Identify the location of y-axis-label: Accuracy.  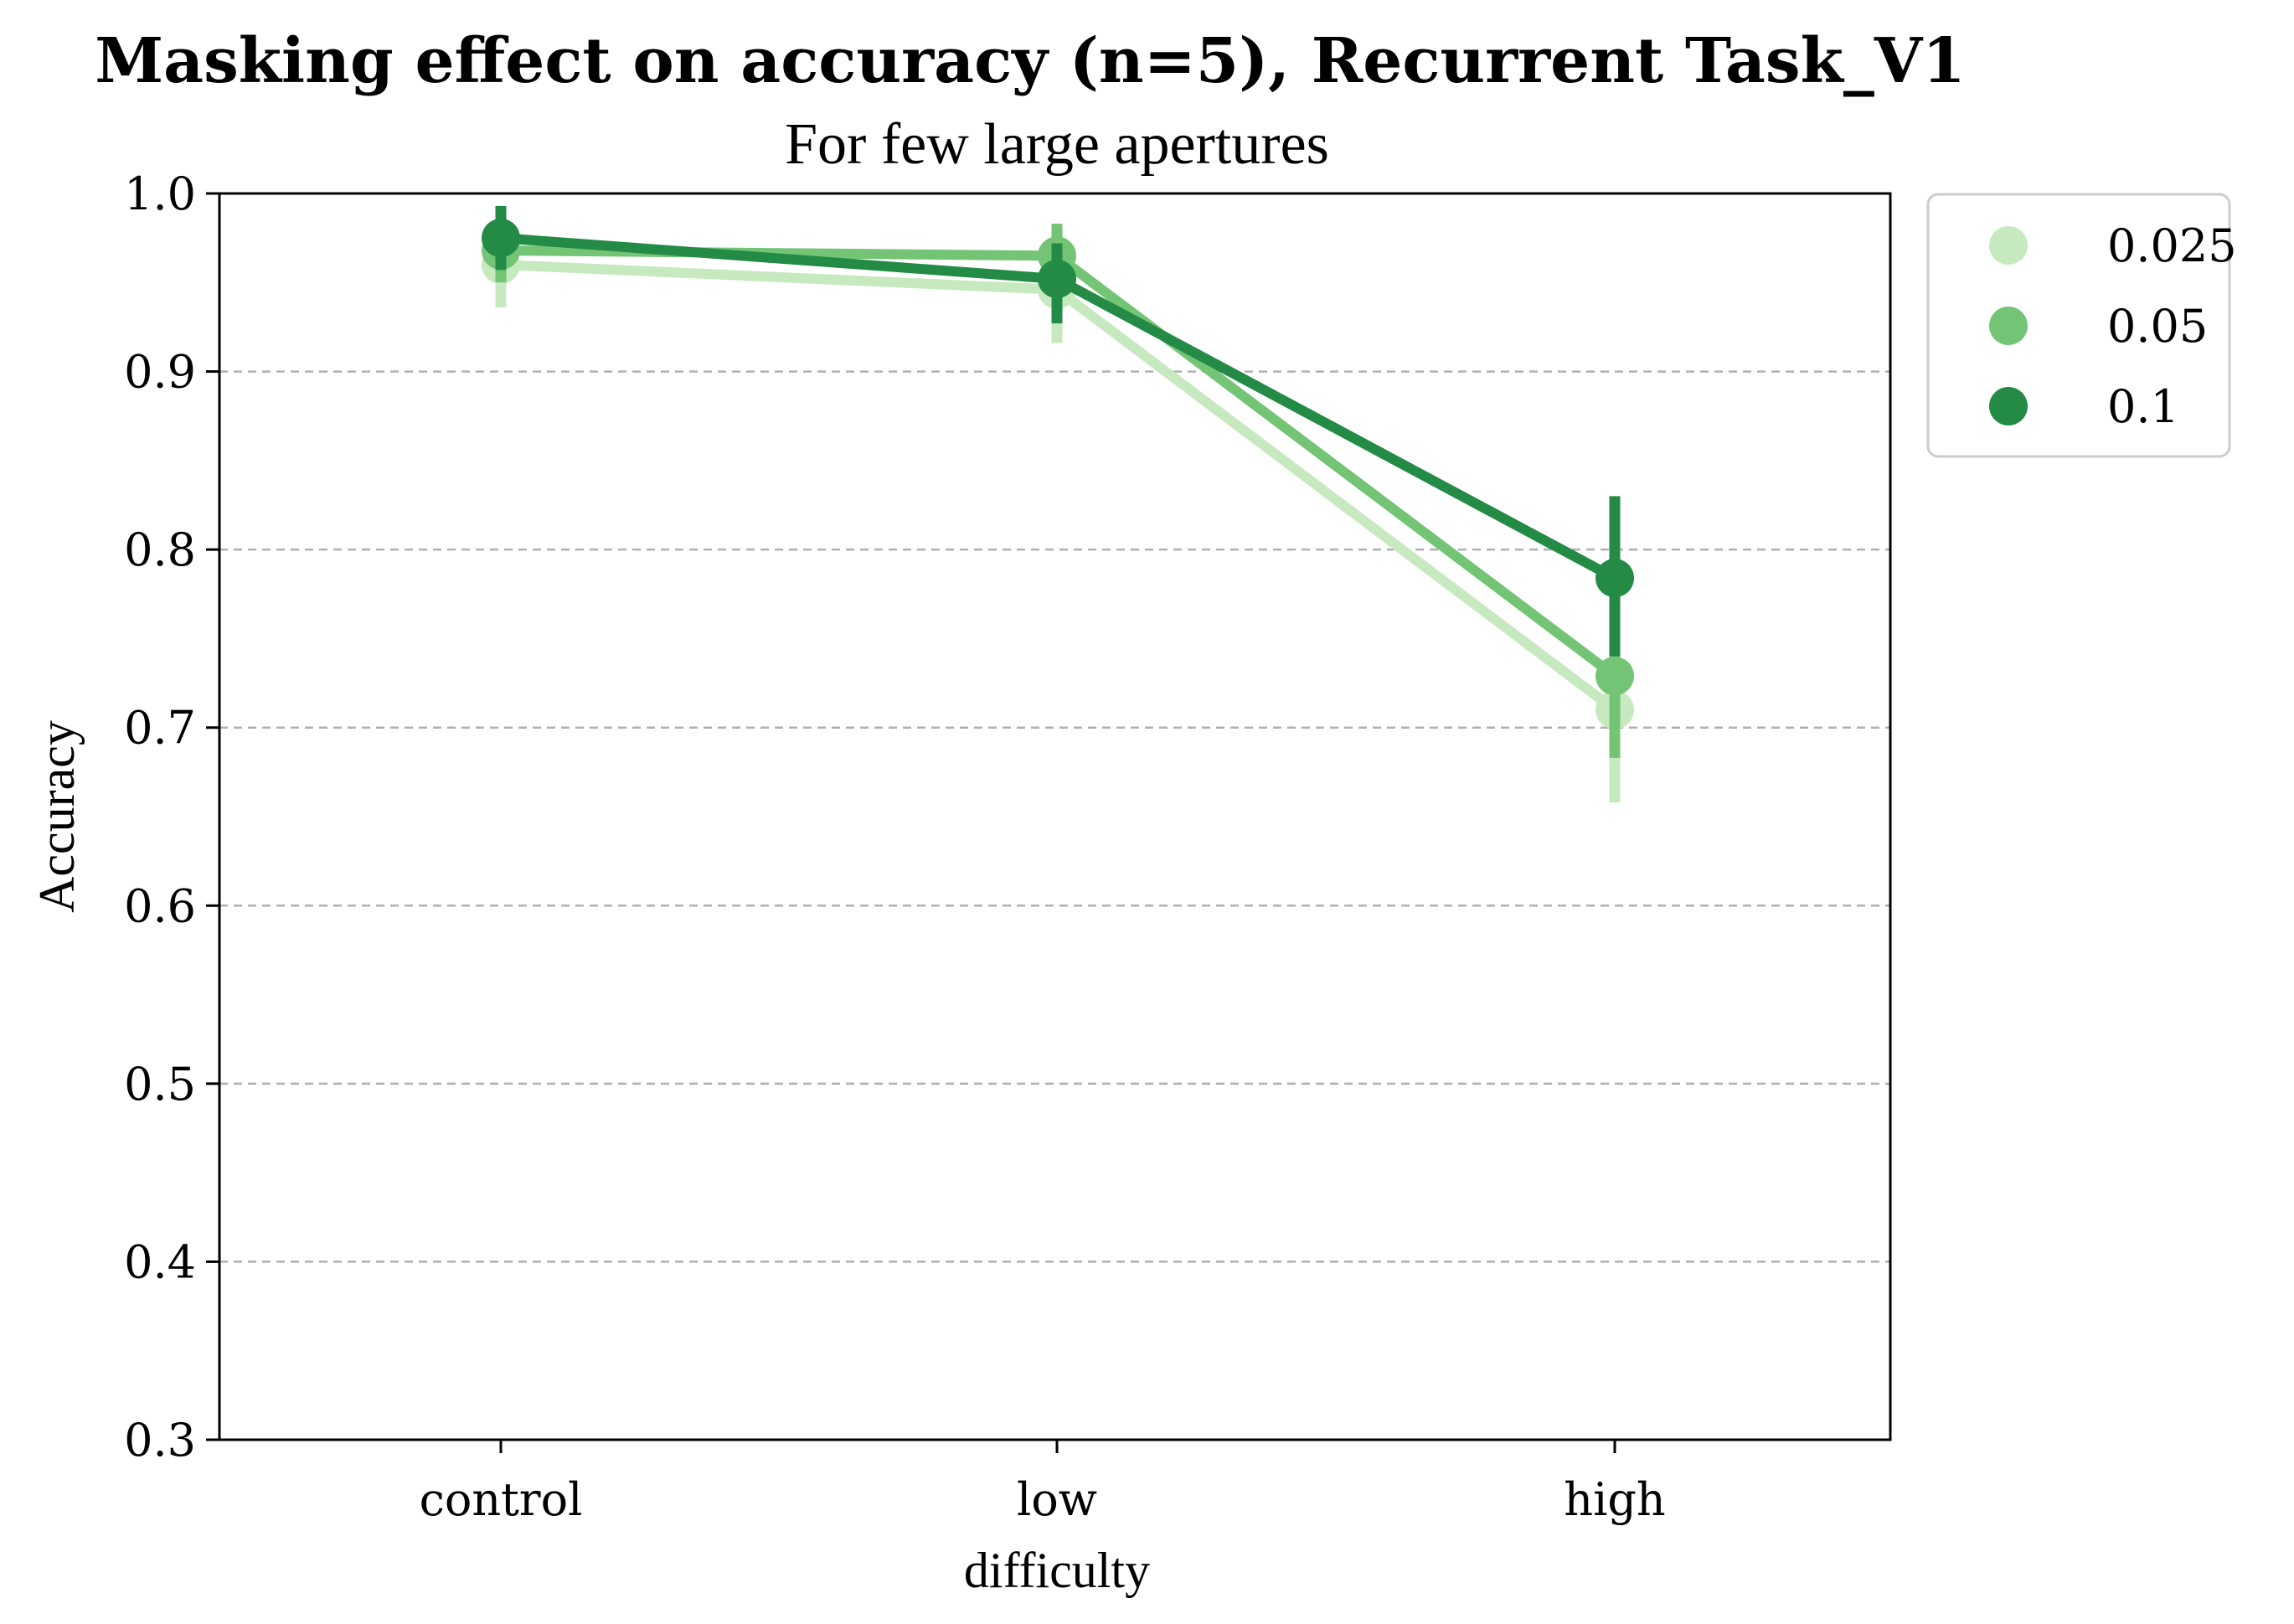
(57, 816).